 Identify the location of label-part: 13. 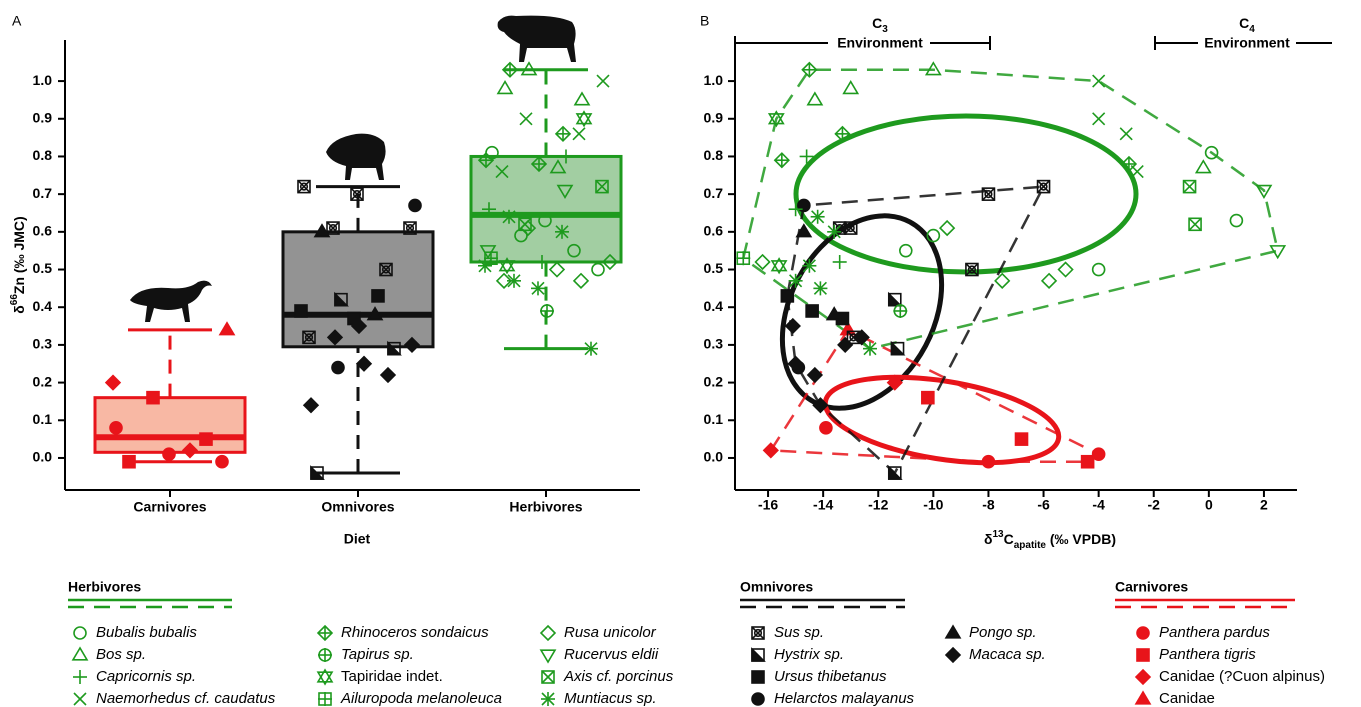
(999, 534).